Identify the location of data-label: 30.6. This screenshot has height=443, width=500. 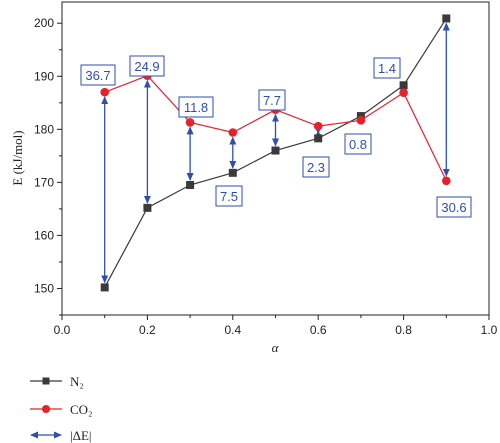
(454, 207).